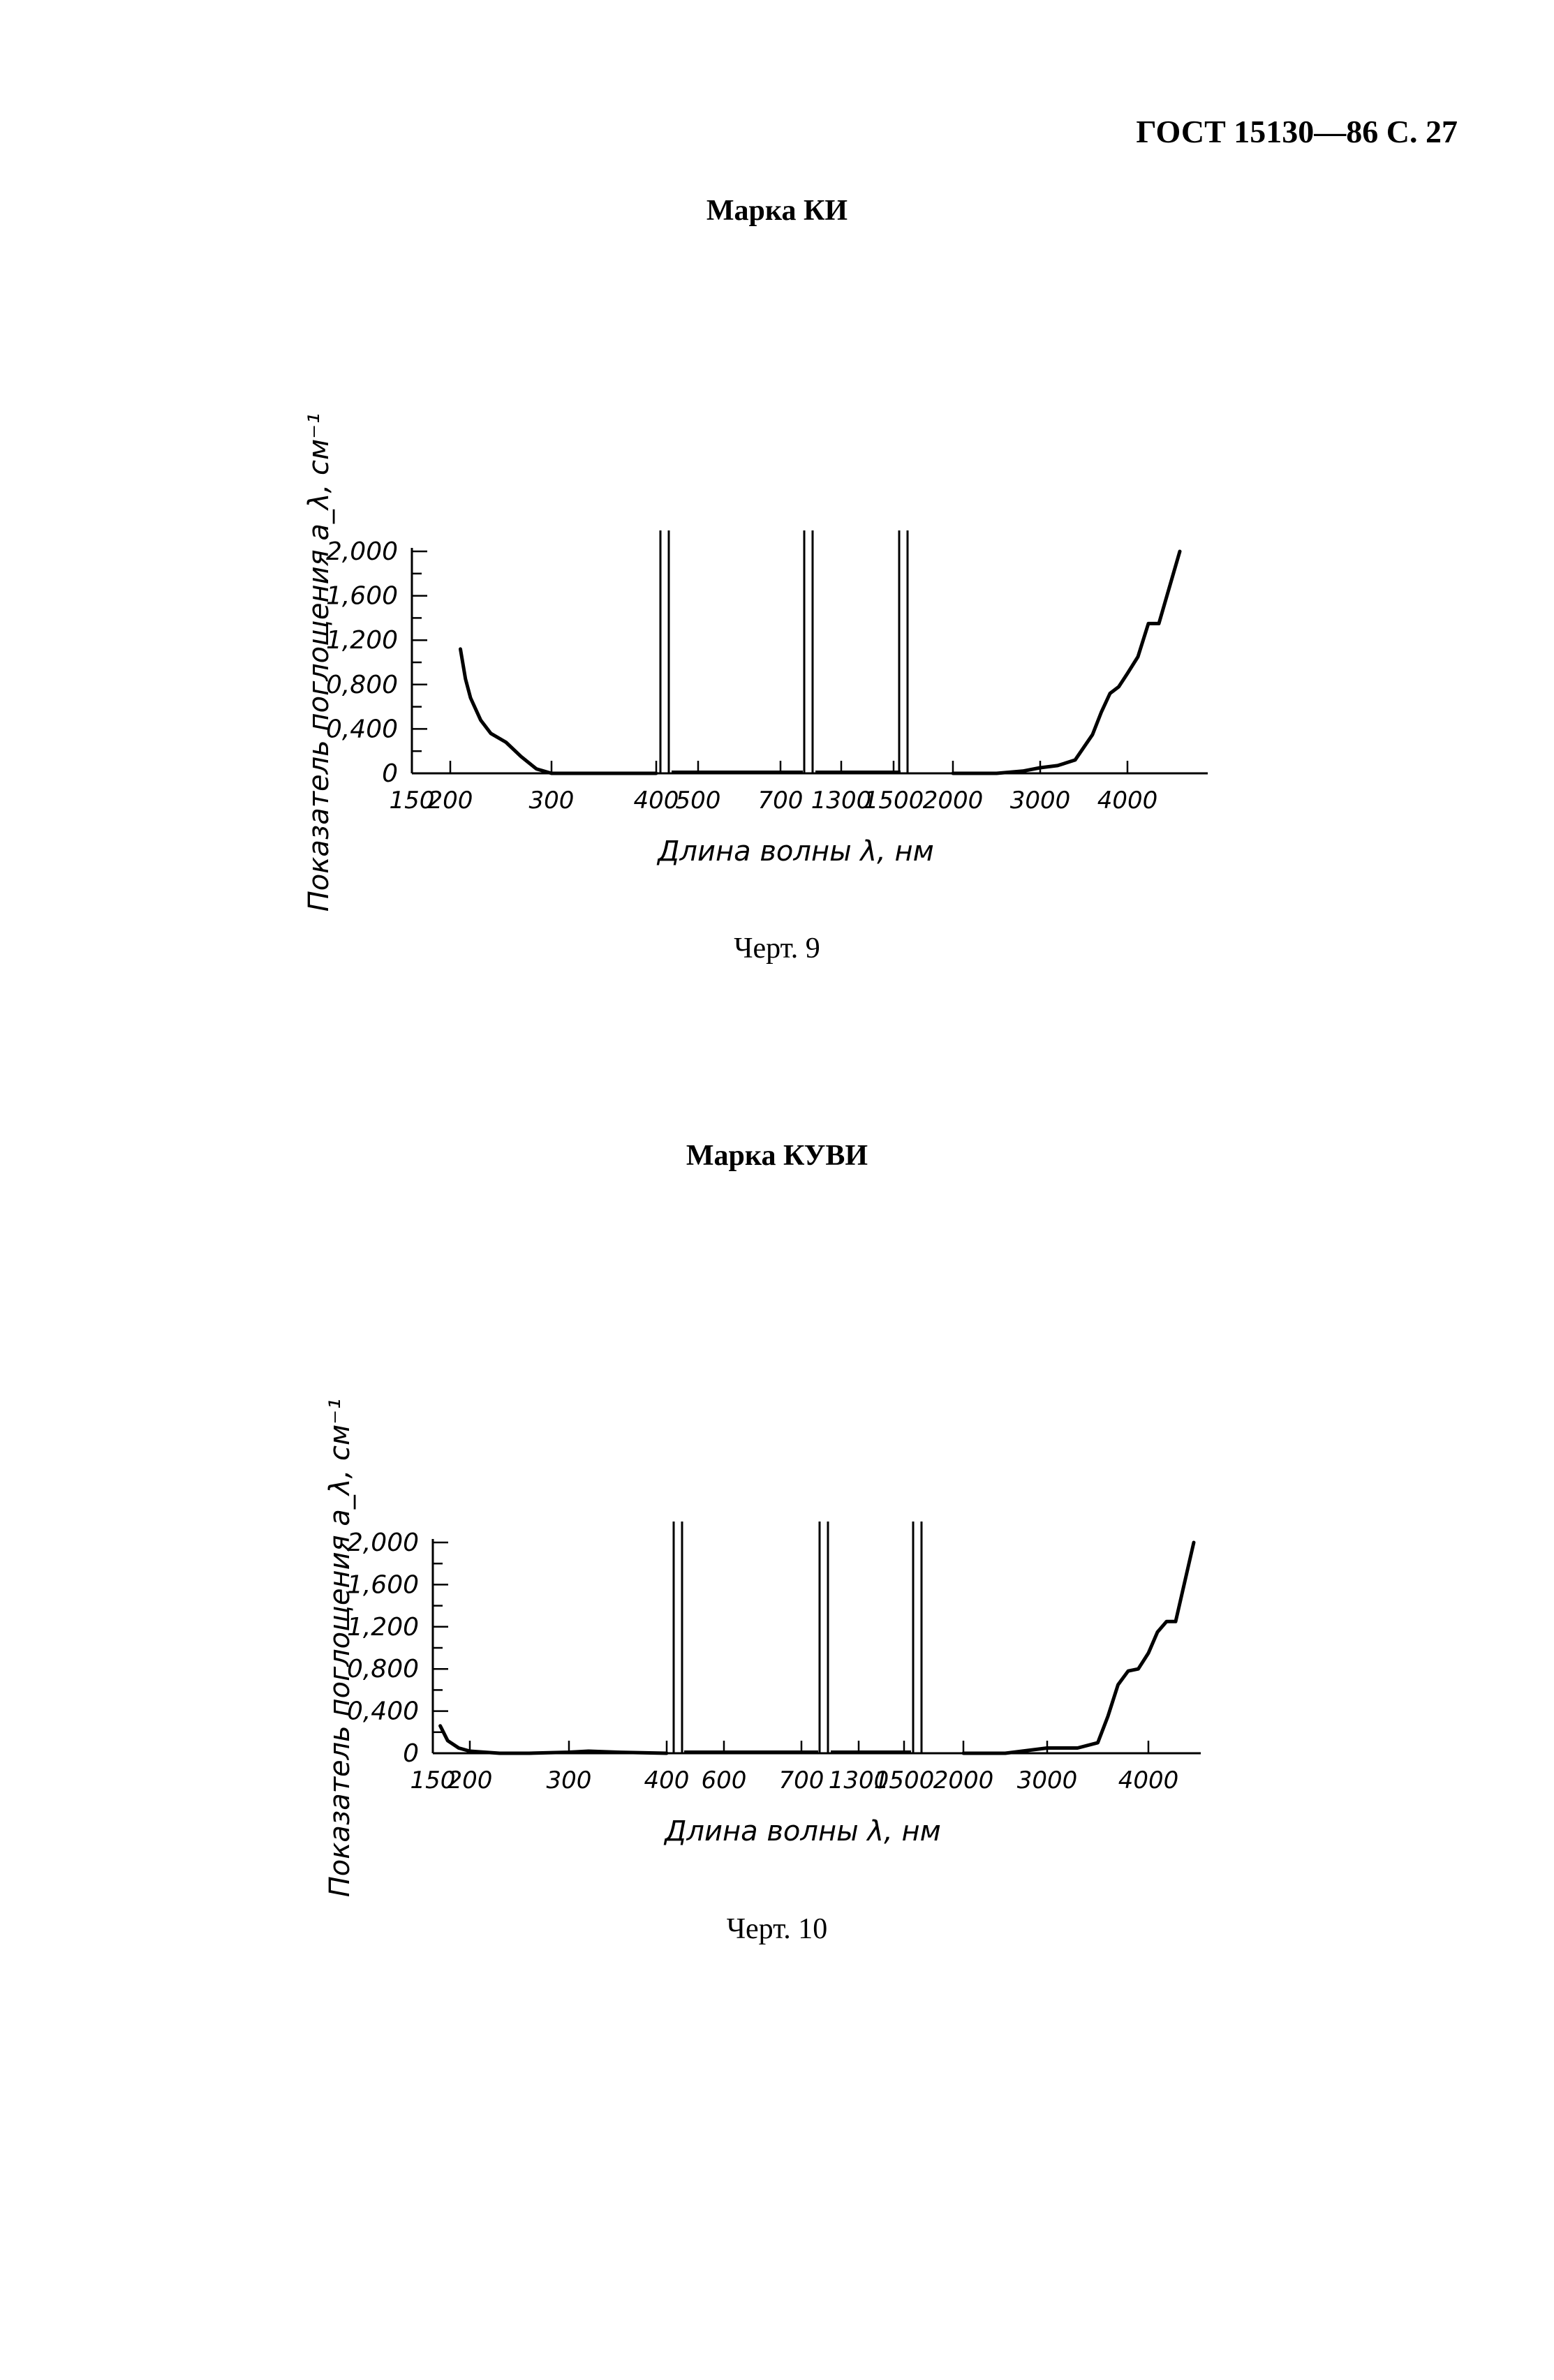 This screenshot has width=1554, height=2380. I want to click on chart-title: Марка КИ, so click(777, 211).